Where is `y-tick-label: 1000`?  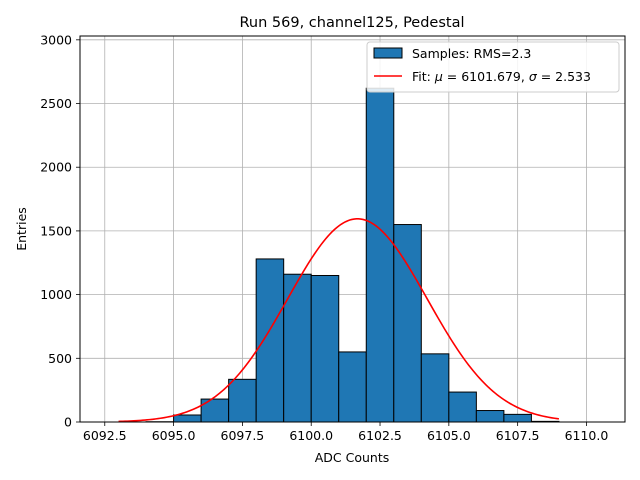 y-tick-label: 1000 is located at coordinates (56, 294).